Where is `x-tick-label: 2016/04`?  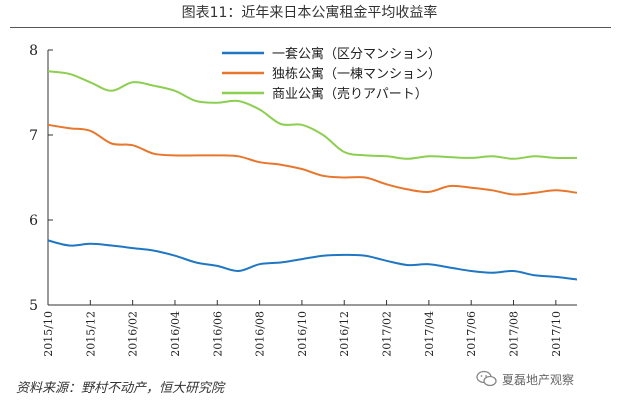 x-tick-label: 2016/04 is located at coordinates (175, 334).